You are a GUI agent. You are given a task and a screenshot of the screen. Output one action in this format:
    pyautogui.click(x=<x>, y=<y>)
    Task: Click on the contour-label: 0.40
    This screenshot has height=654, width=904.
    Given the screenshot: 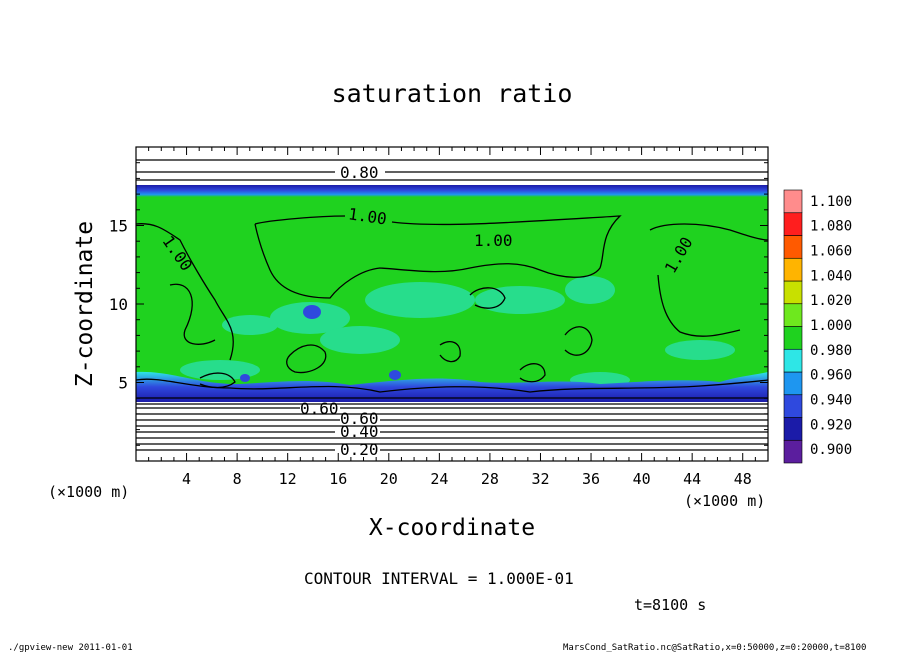 What is the action you would take?
    pyautogui.click(x=359, y=431)
    